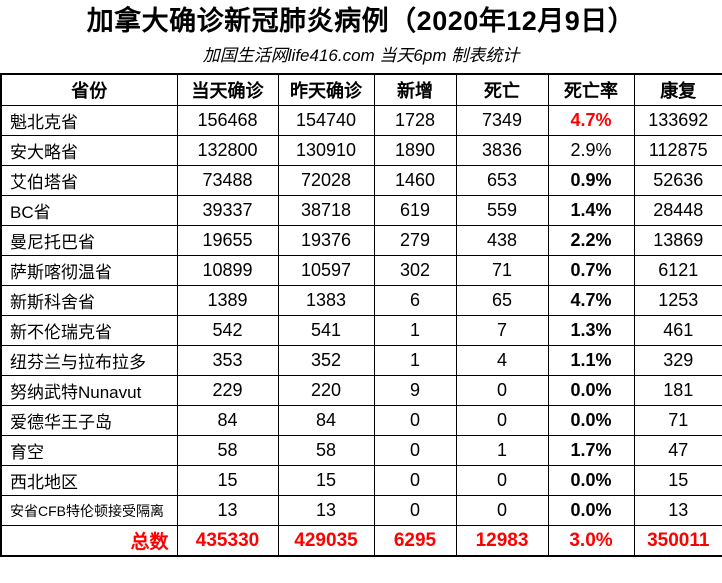 The image size is (722, 583). What do you see at coordinates (677, 330) in the screenshot?
I see `recovered-cell: 461` at bounding box center [677, 330].